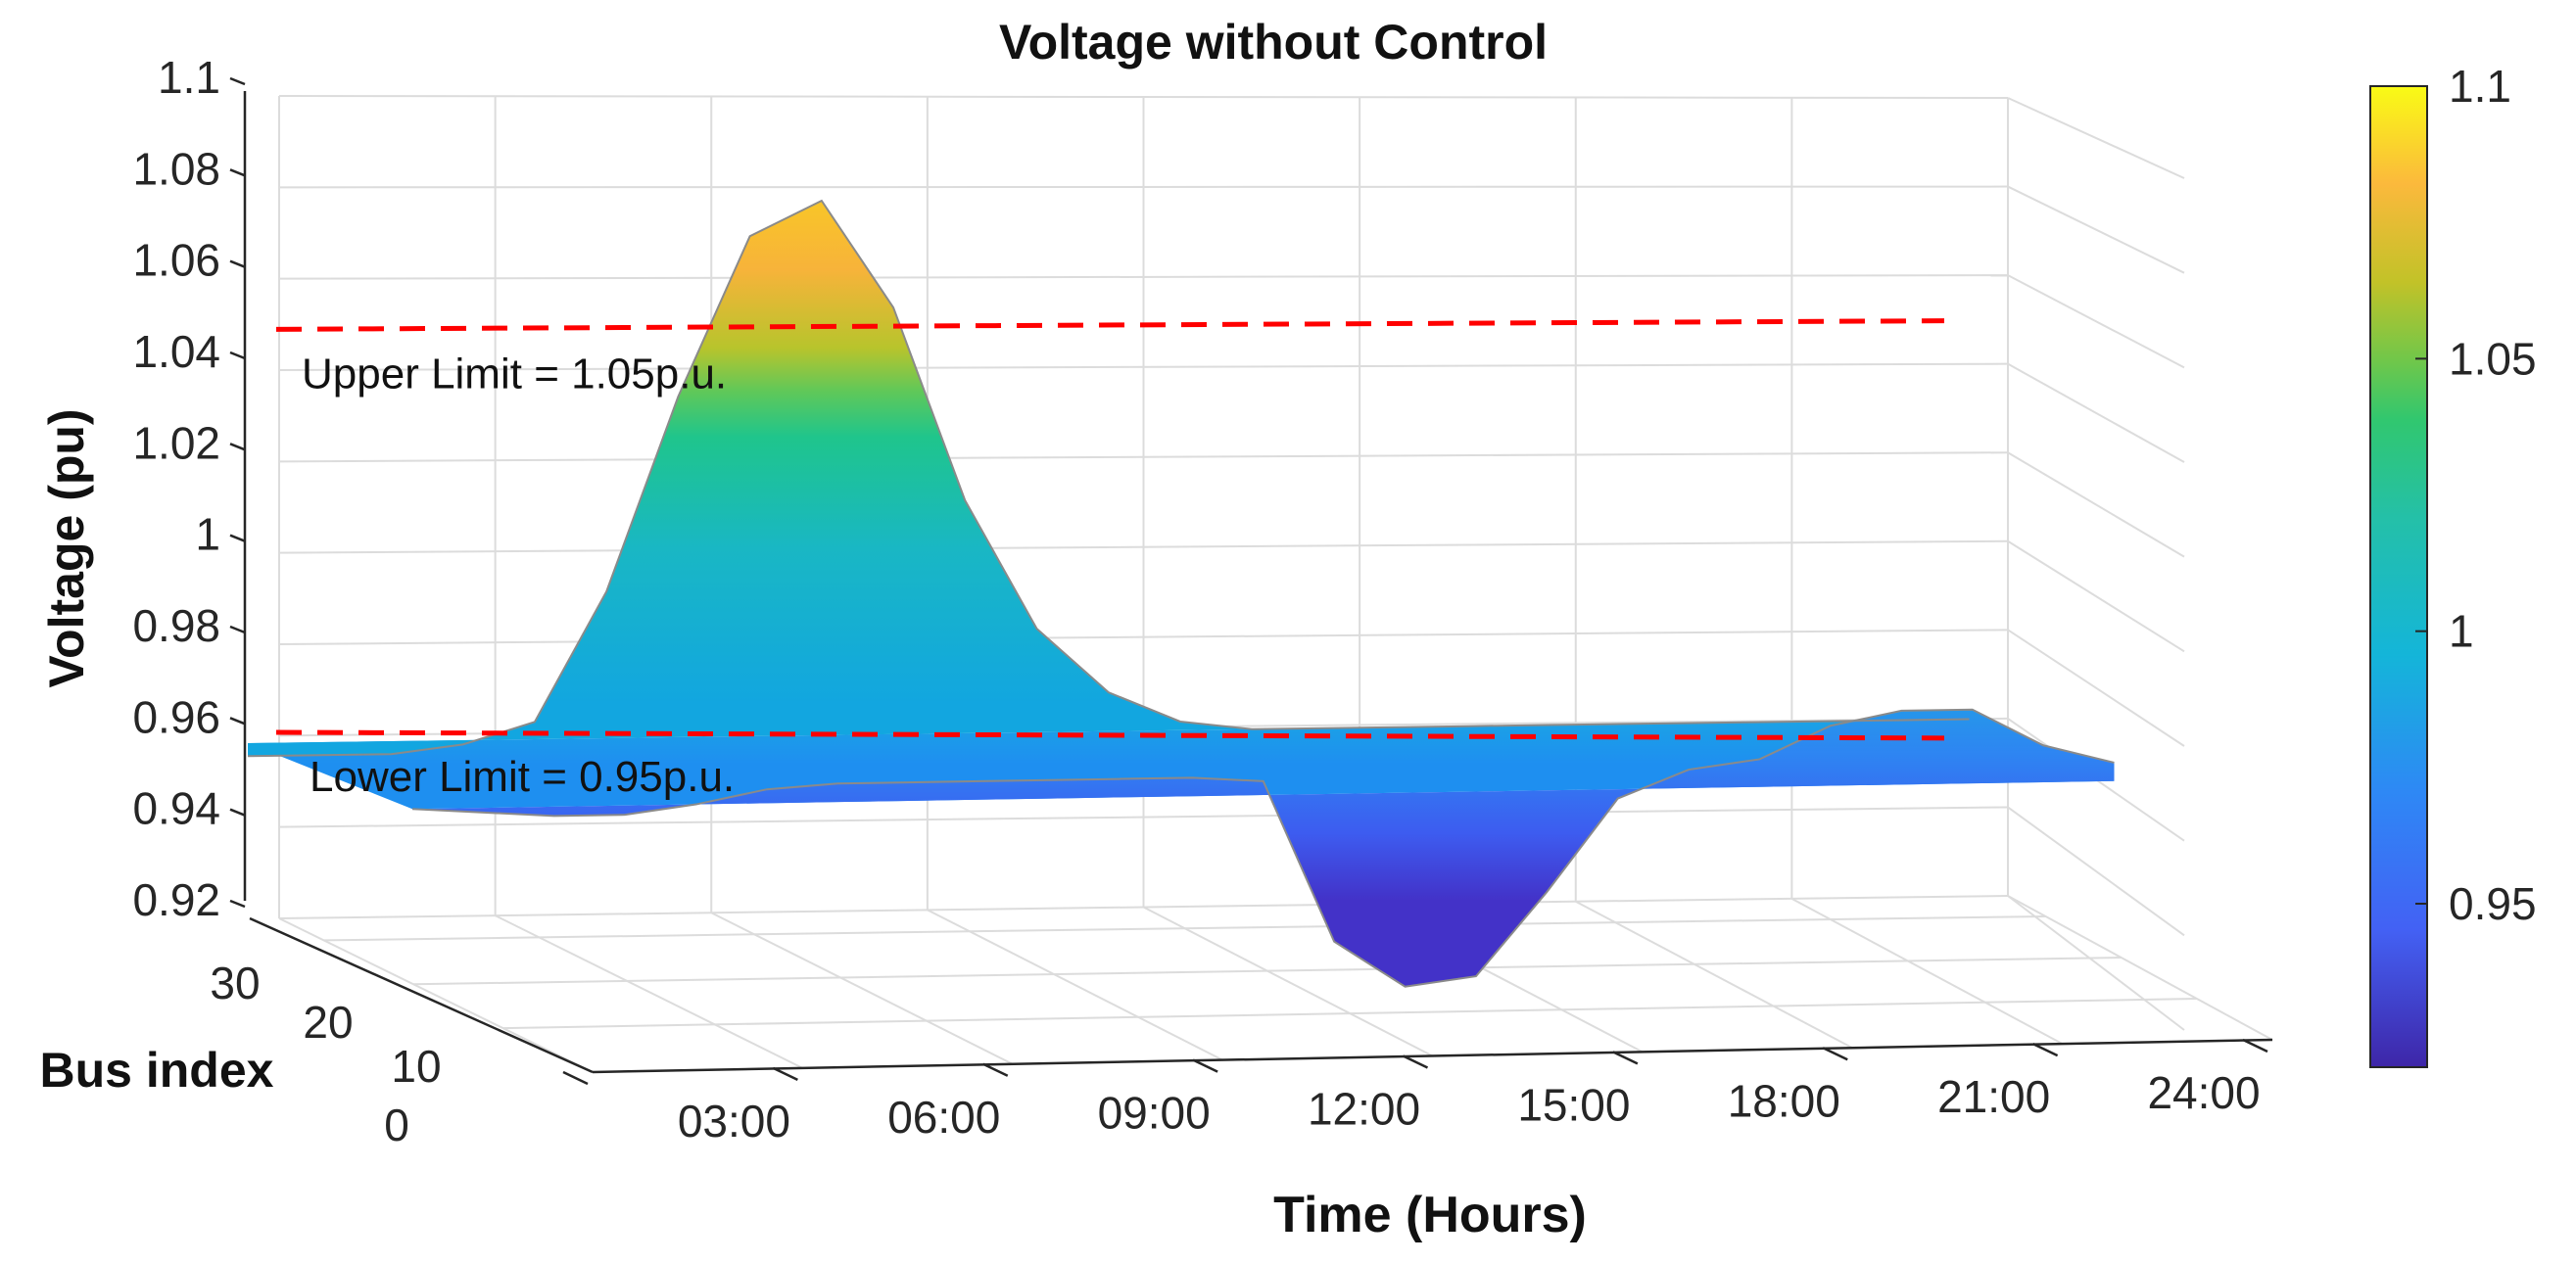 This screenshot has width=2576, height=1264. Describe the element at coordinates (734, 1121) in the screenshot. I see `time-tick-label: 03:00` at that location.